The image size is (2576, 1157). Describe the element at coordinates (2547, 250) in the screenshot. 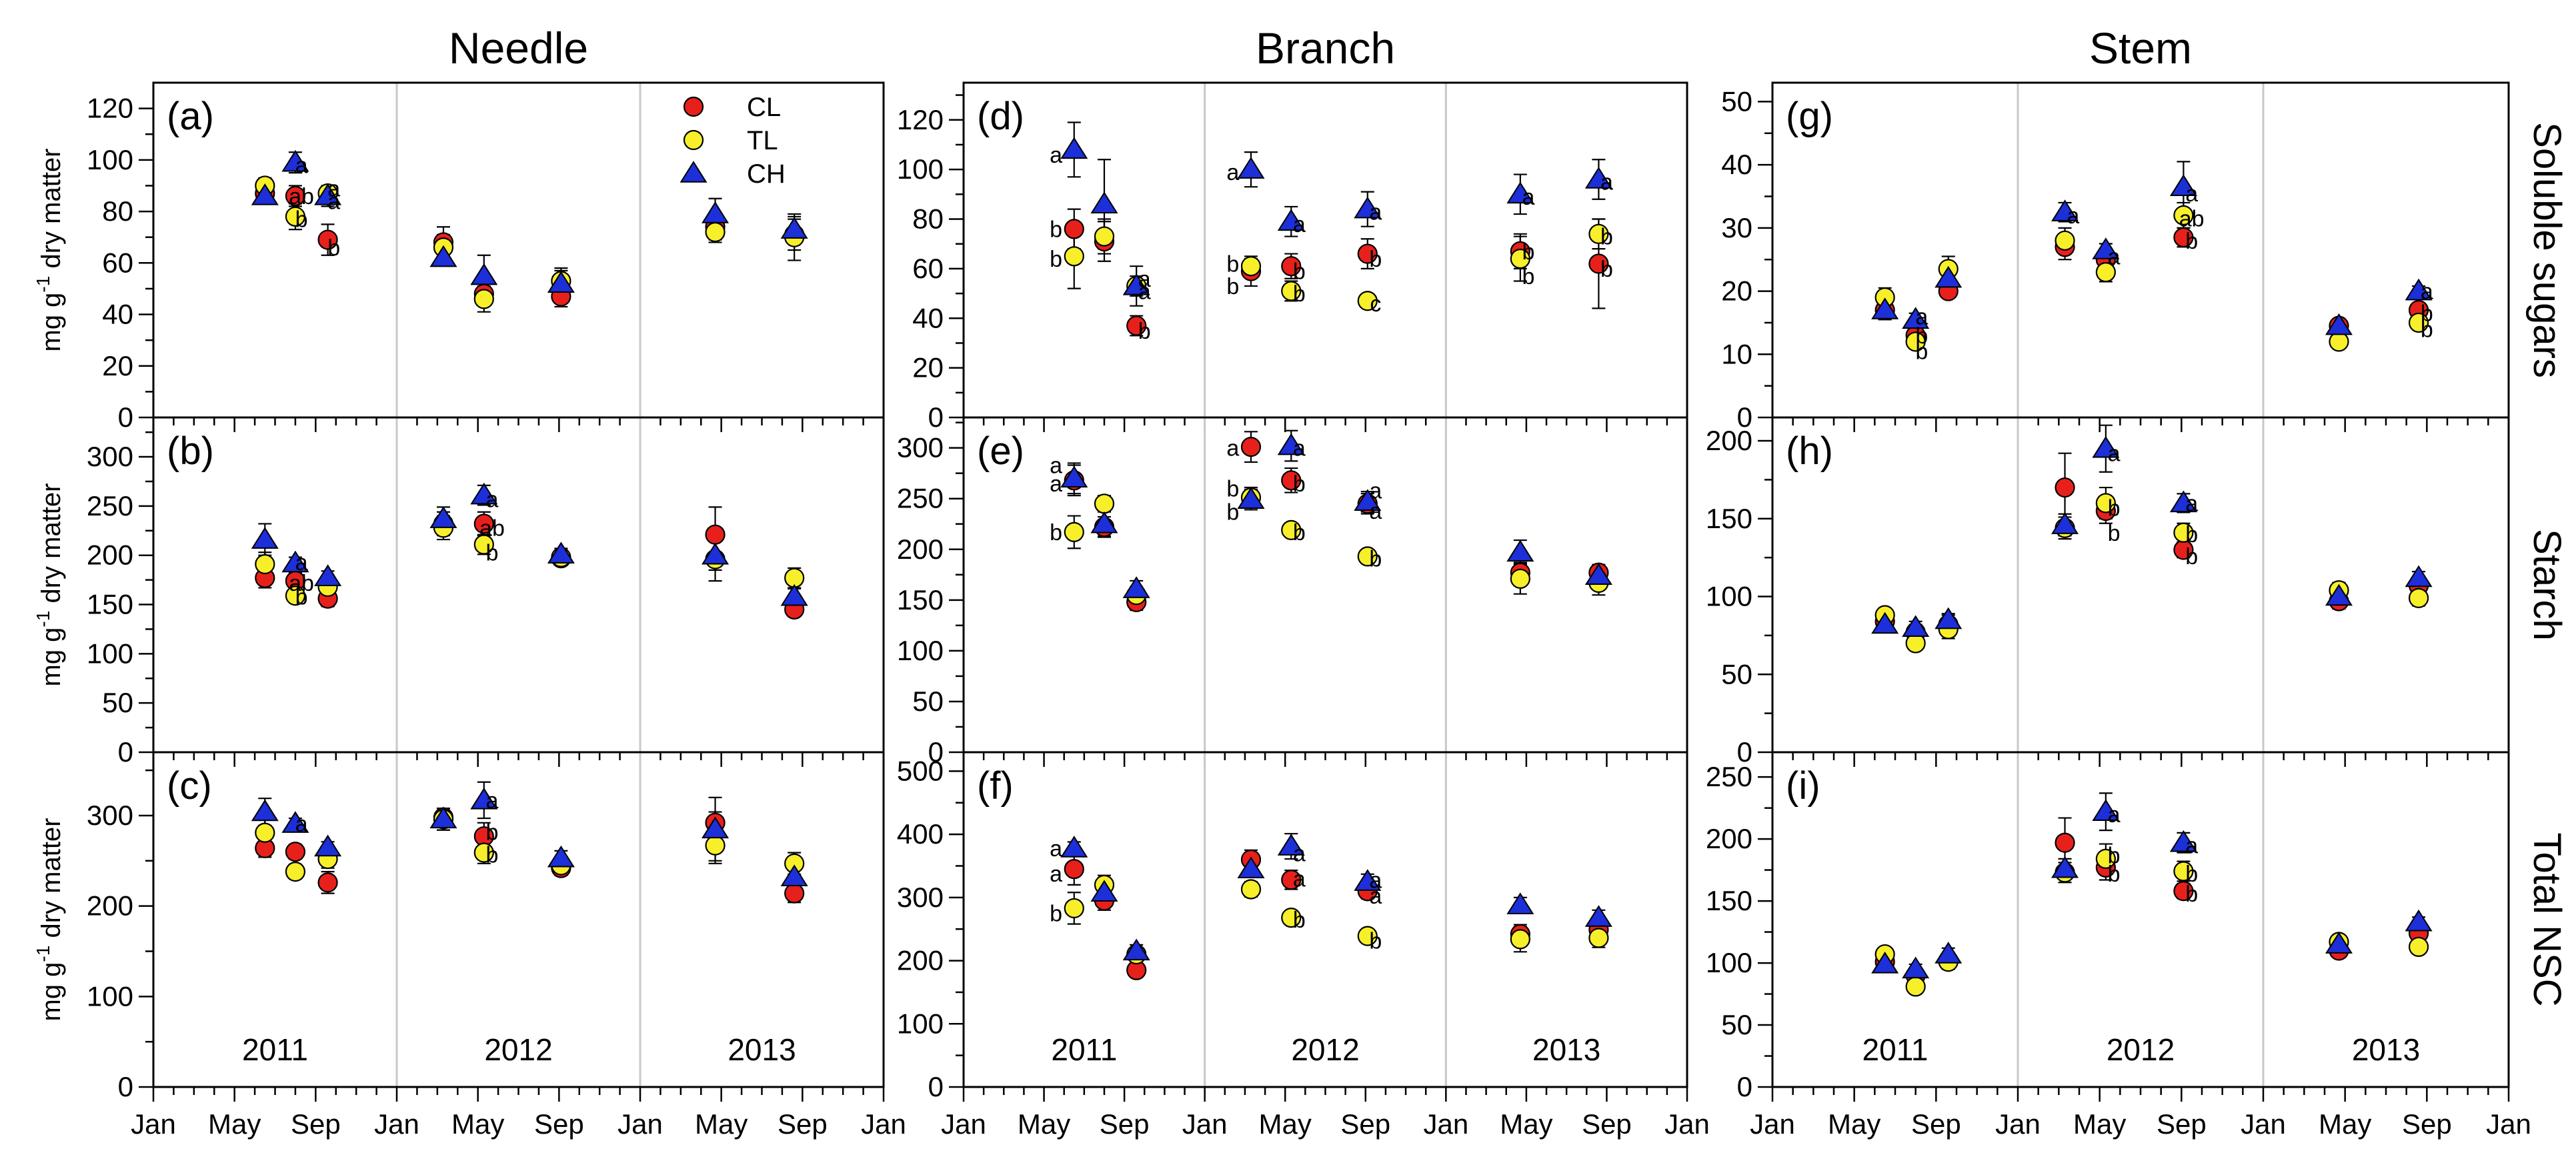

I see `row-title-soluble-sugars: Soluble sugars` at that location.